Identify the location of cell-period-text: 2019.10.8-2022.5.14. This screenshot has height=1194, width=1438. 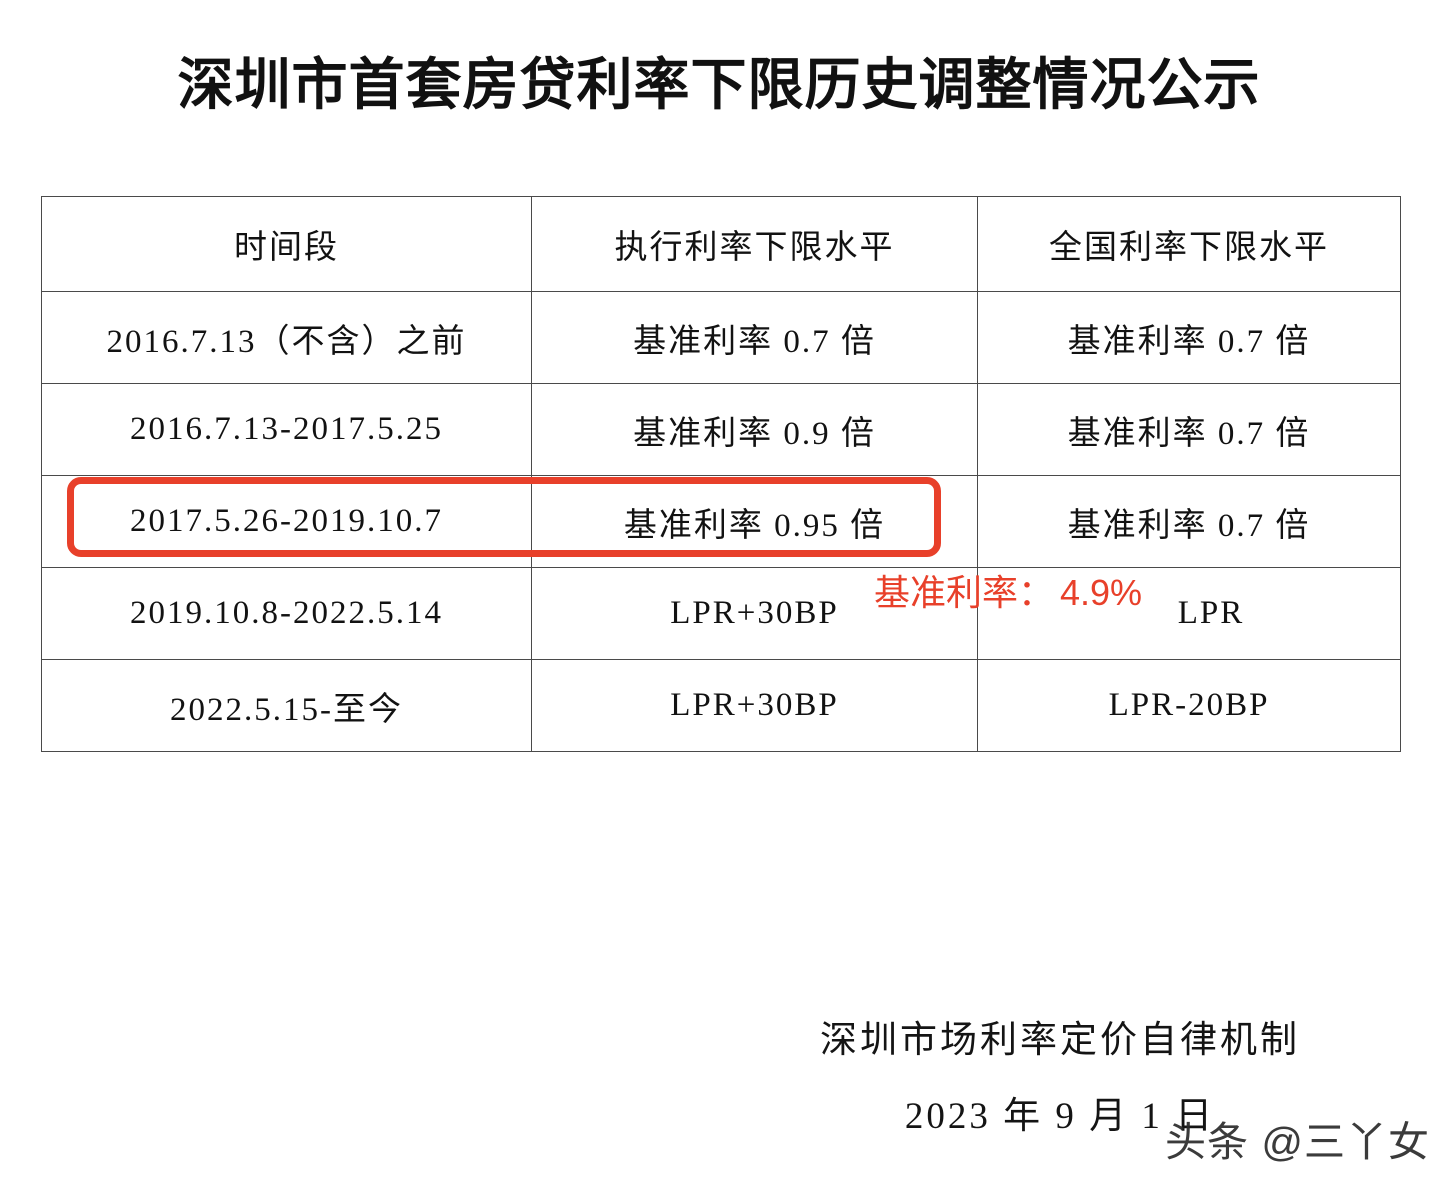
(286, 613).